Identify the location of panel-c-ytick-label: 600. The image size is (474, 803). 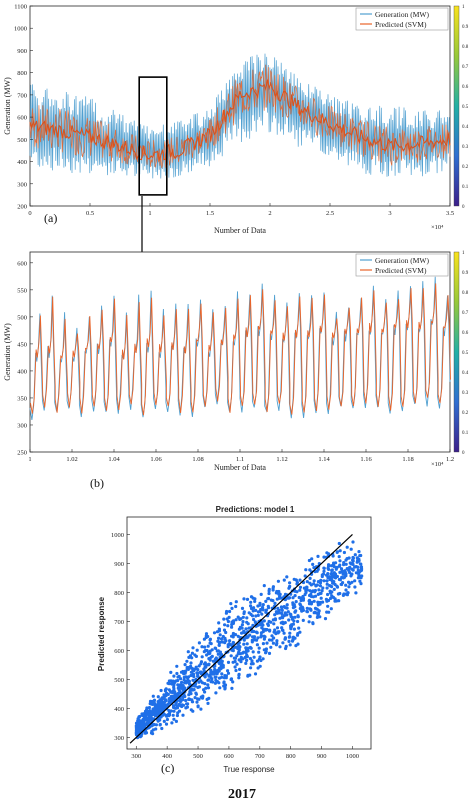
(119, 651).